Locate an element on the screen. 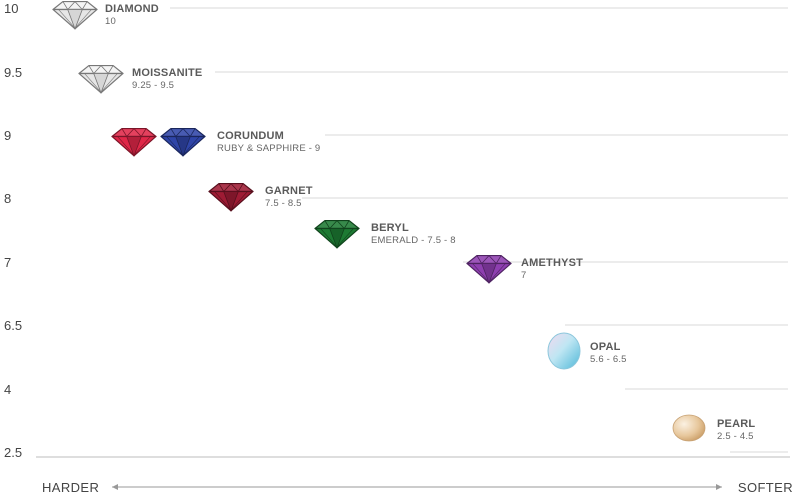 This screenshot has width=800, height=500. gem-hardness-range-label: EMERALD - 7.5 - 8 is located at coordinates (413, 240).